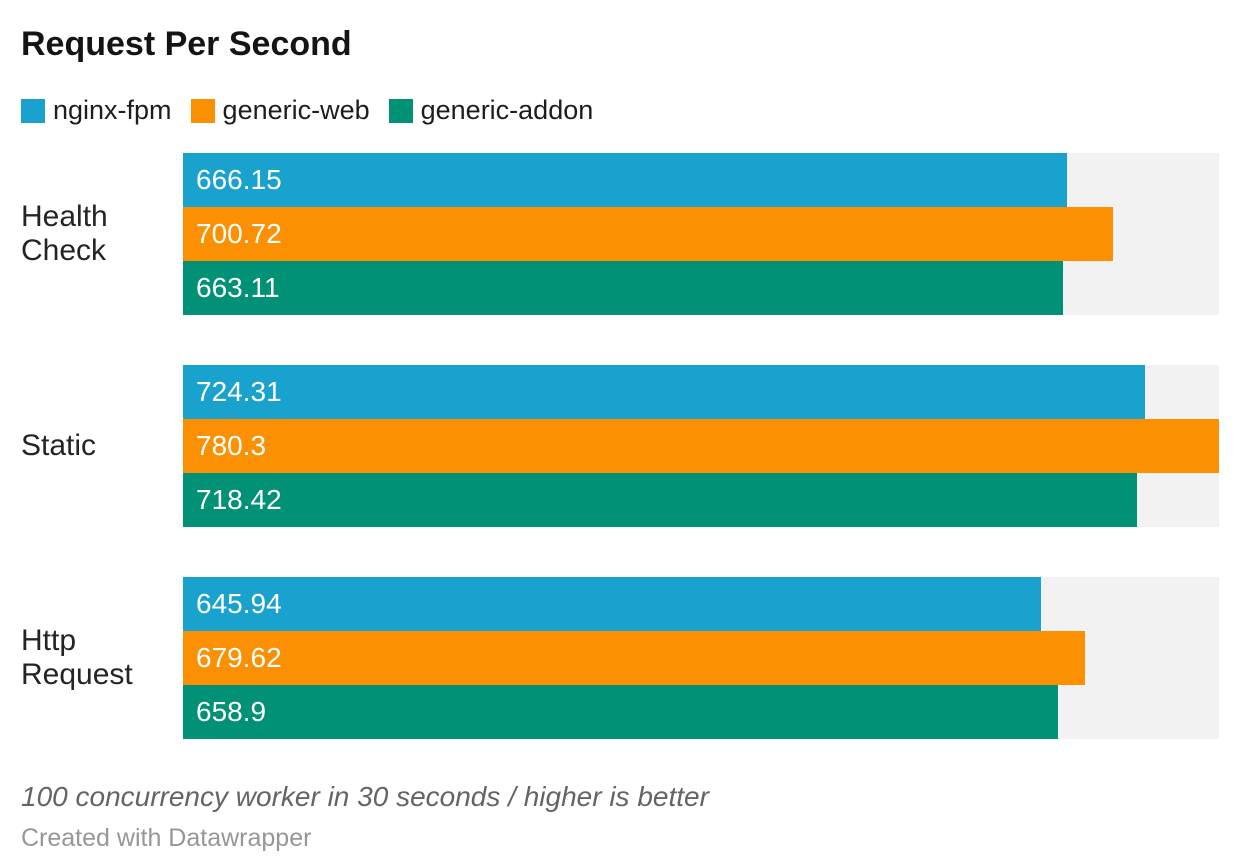  What do you see at coordinates (507, 110) in the screenshot?
I see `legend-label: generic-addon` at bounding box center [507, 110].